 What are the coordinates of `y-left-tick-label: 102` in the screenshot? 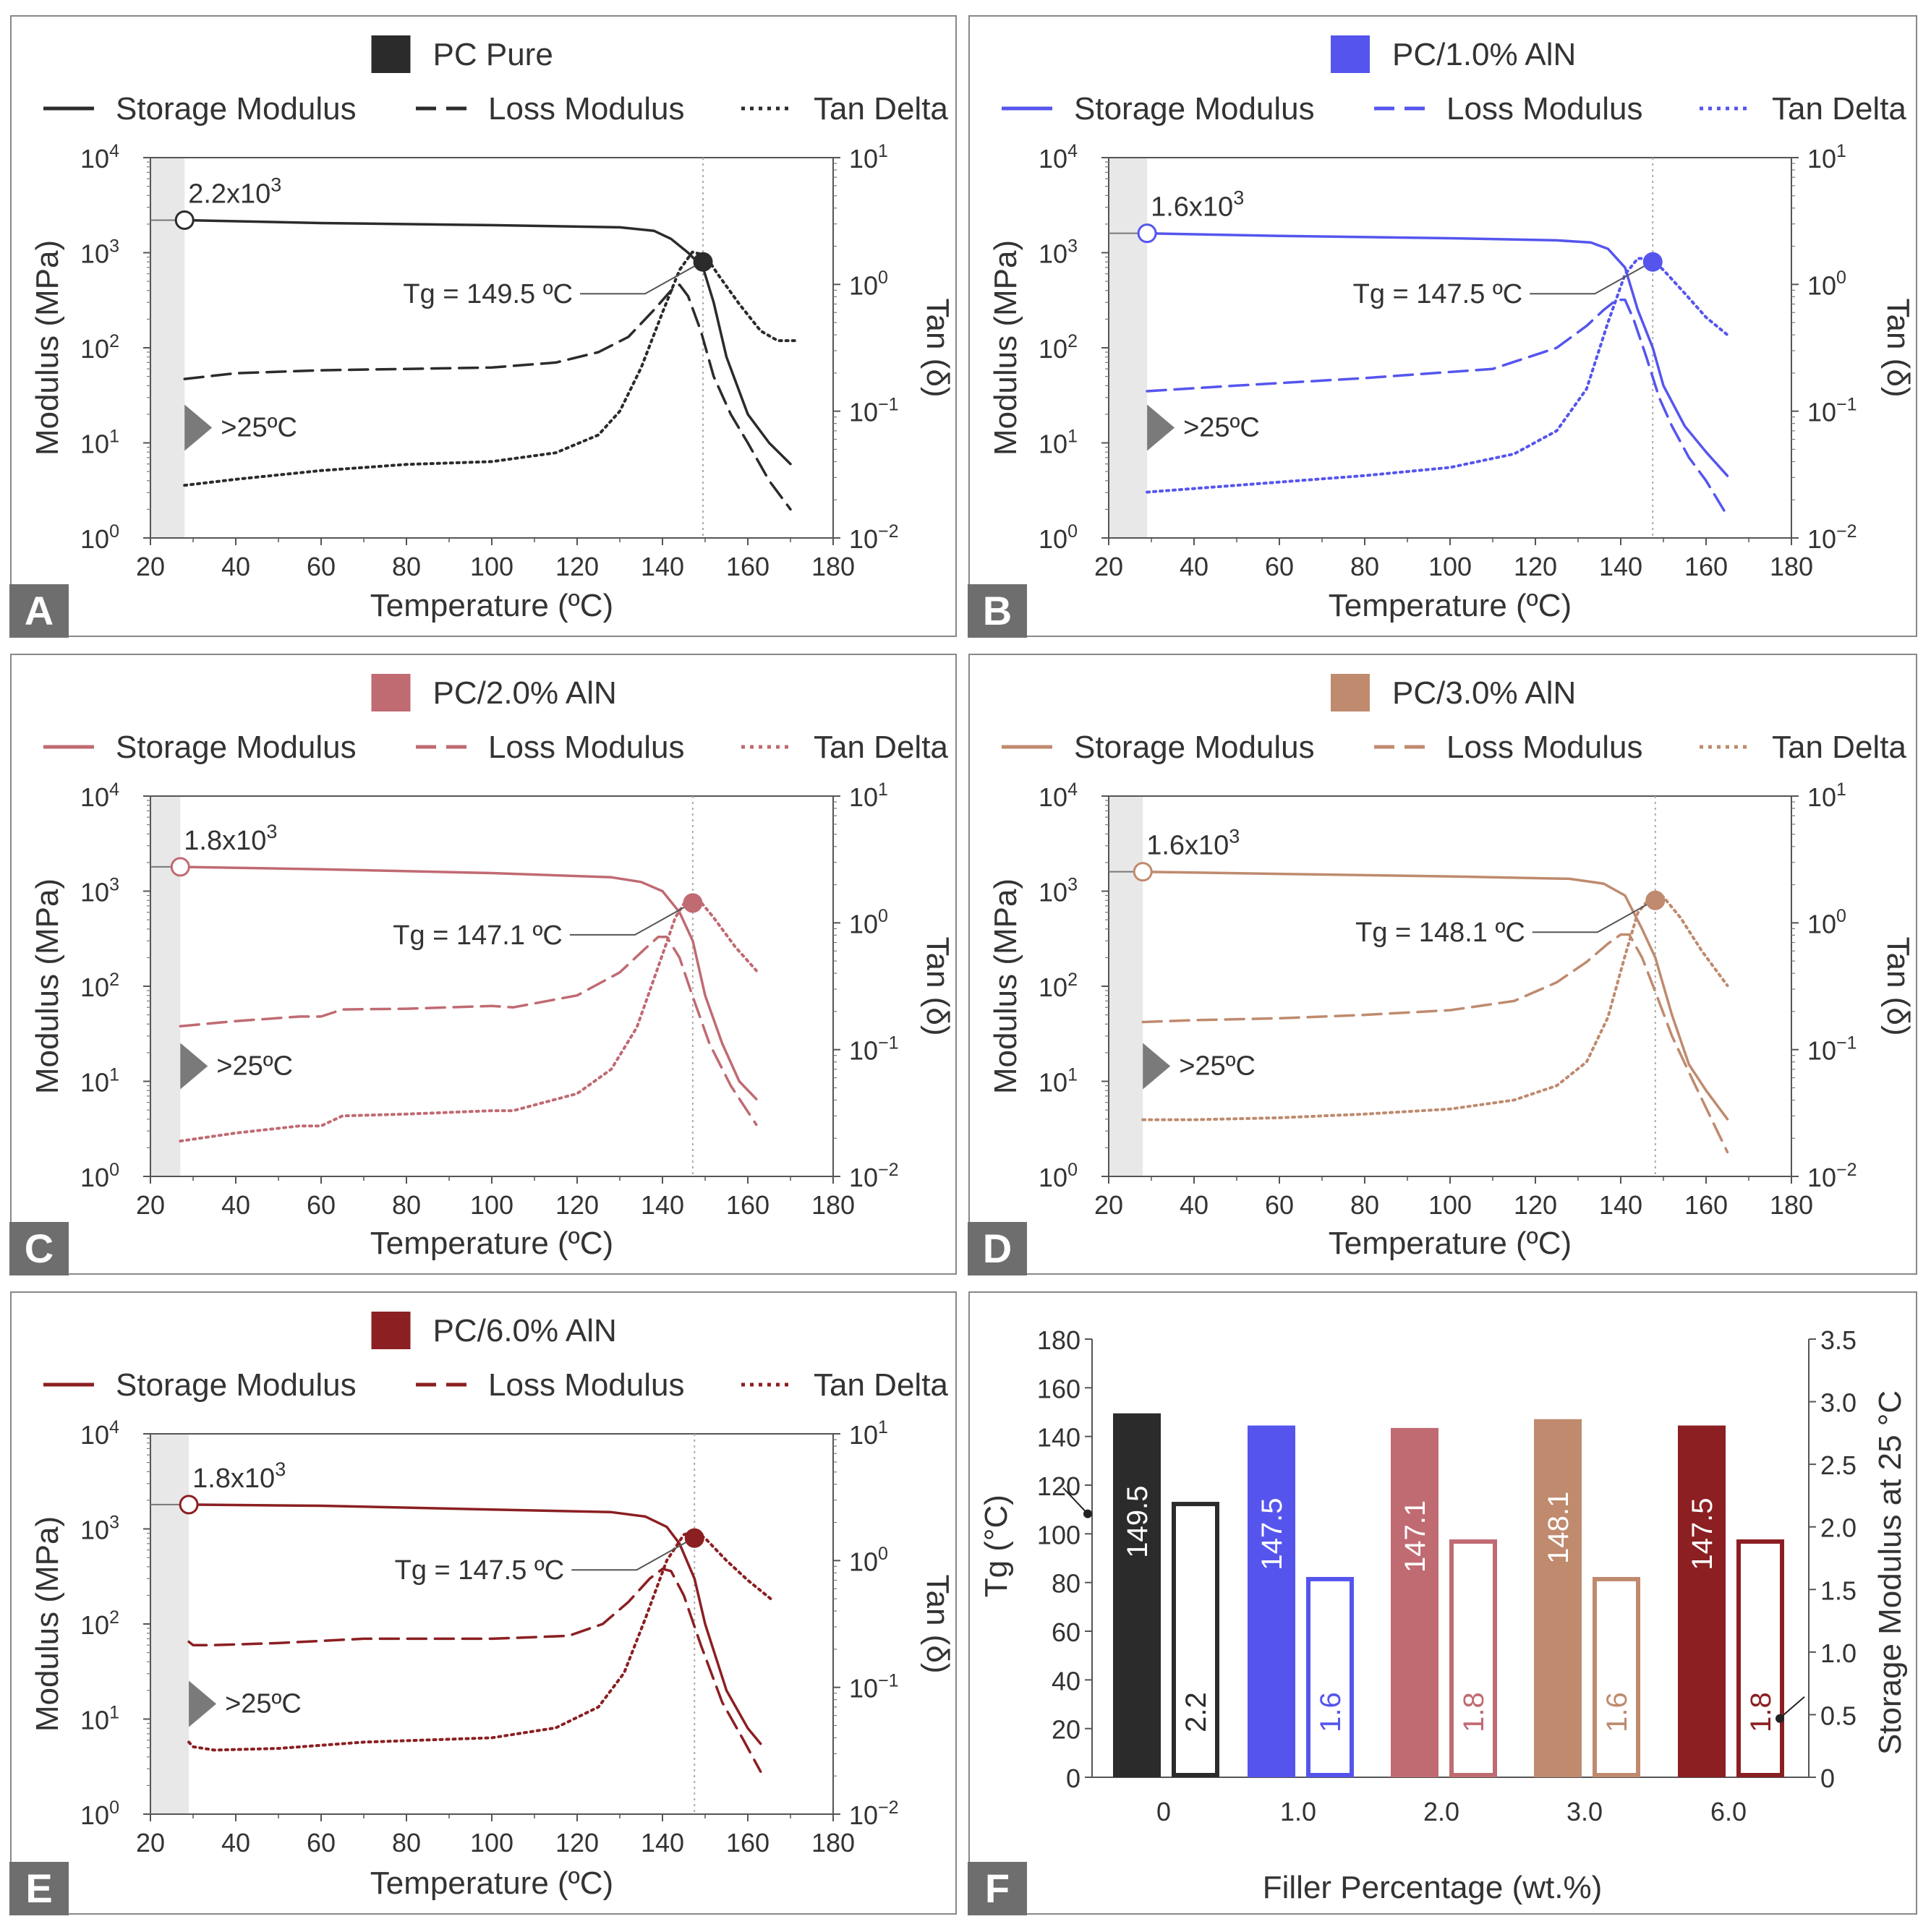 It's located at (1058, 347).